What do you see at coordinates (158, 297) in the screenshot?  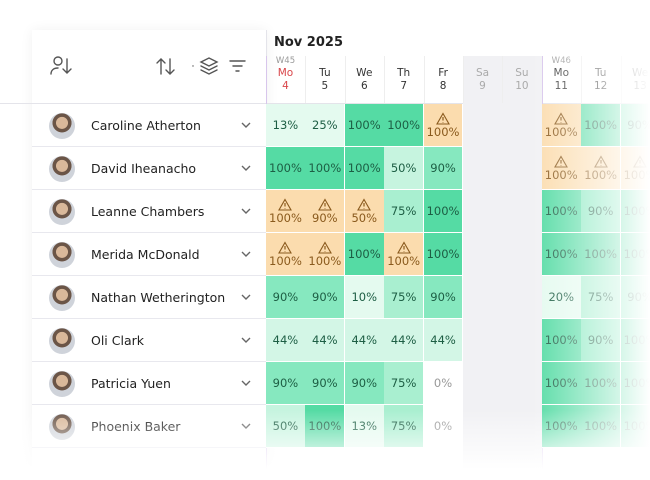 I see `person-name: Nathan Wetherington` at bounding box center [158, 297].